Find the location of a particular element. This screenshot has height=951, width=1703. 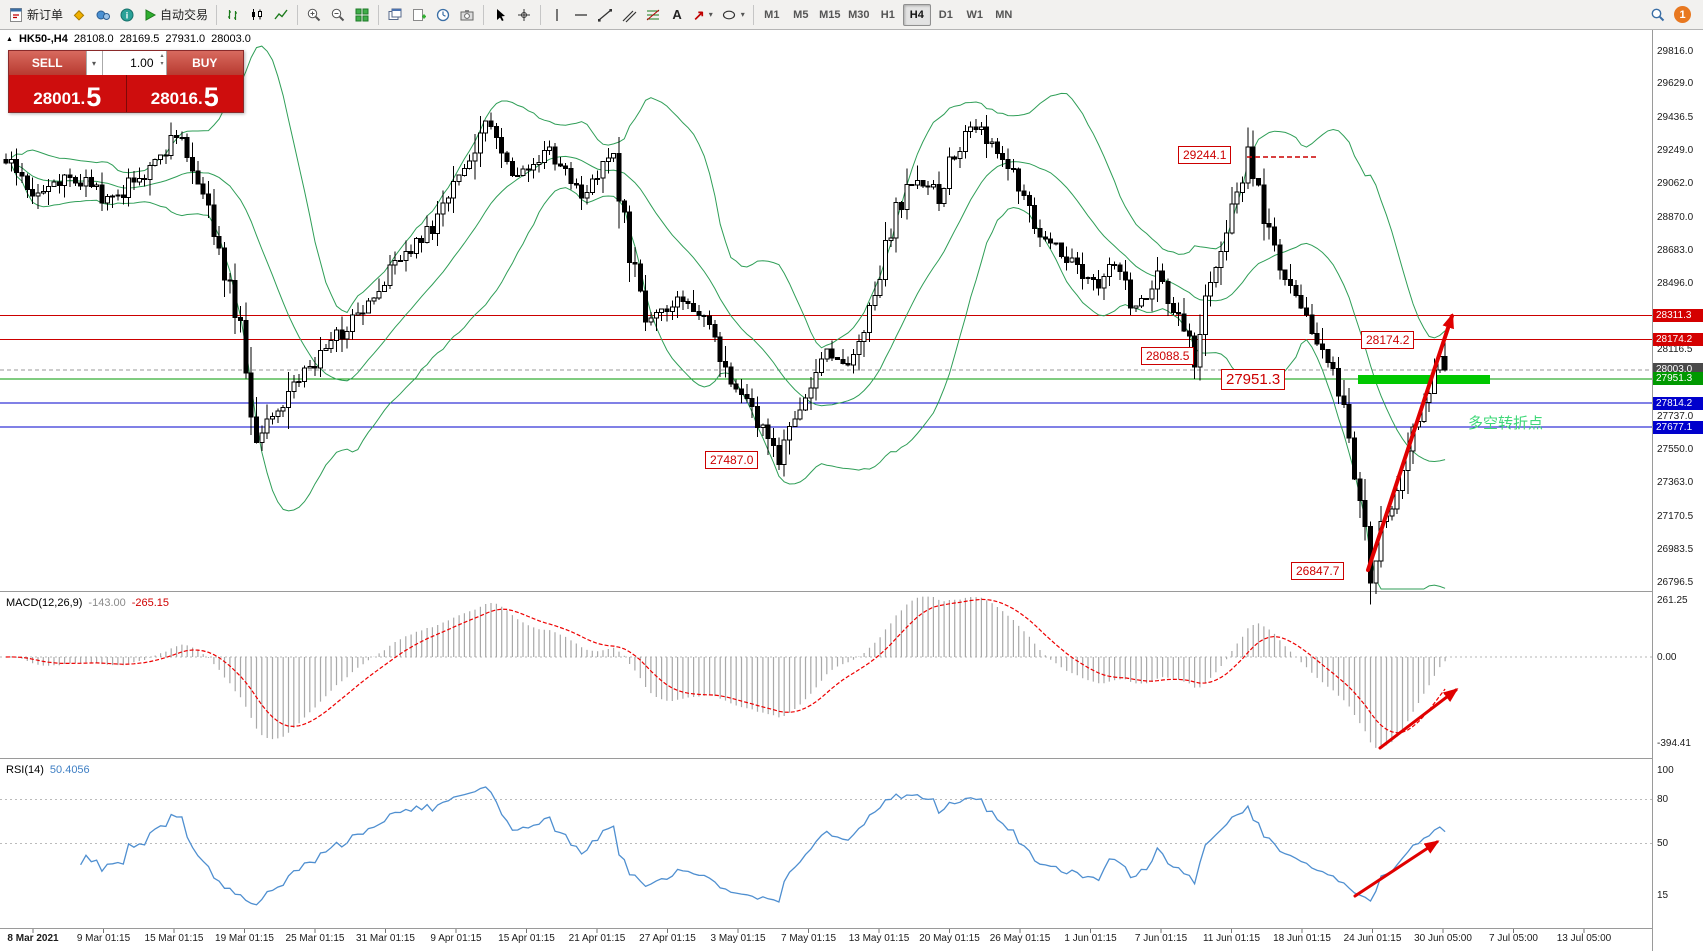

turning-point-note: 多空转折点 is located at coordinates (1506, 423).